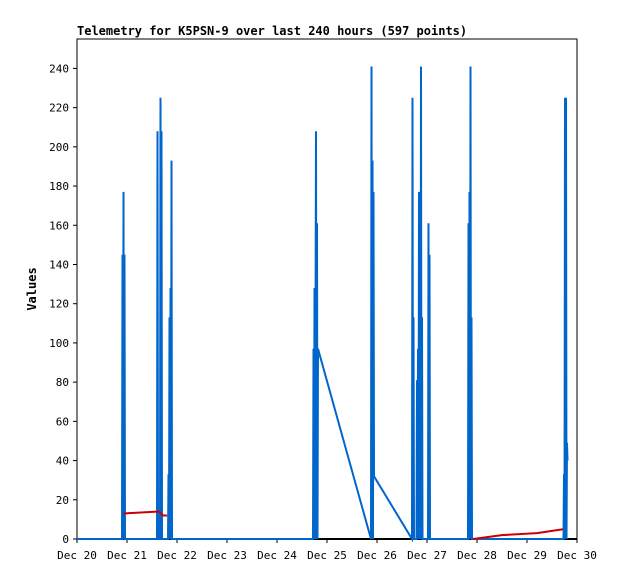 The width and height of the screenshot is (618, 579). What do you see at coordinates (59, 343) in the screenshot?
I see `y-tick-label: 100` at bounding box center [59, 343].